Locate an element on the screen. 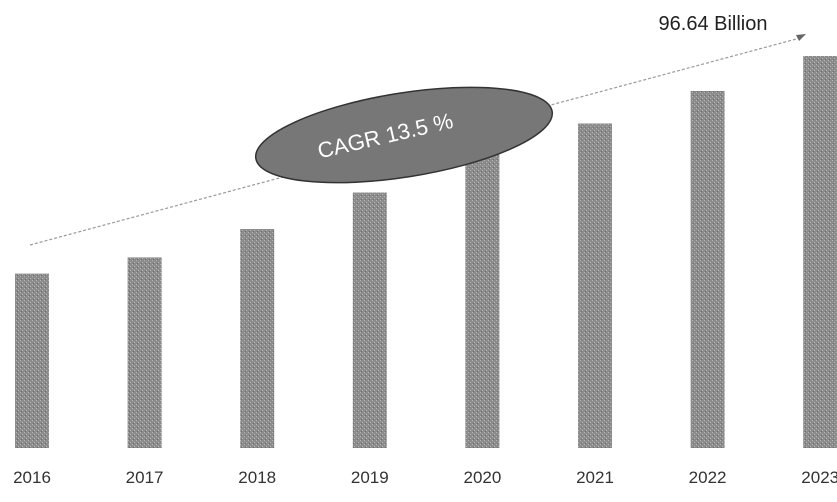 The image size is (837, 502). bar-2019 is located at coordinates (369, 320).